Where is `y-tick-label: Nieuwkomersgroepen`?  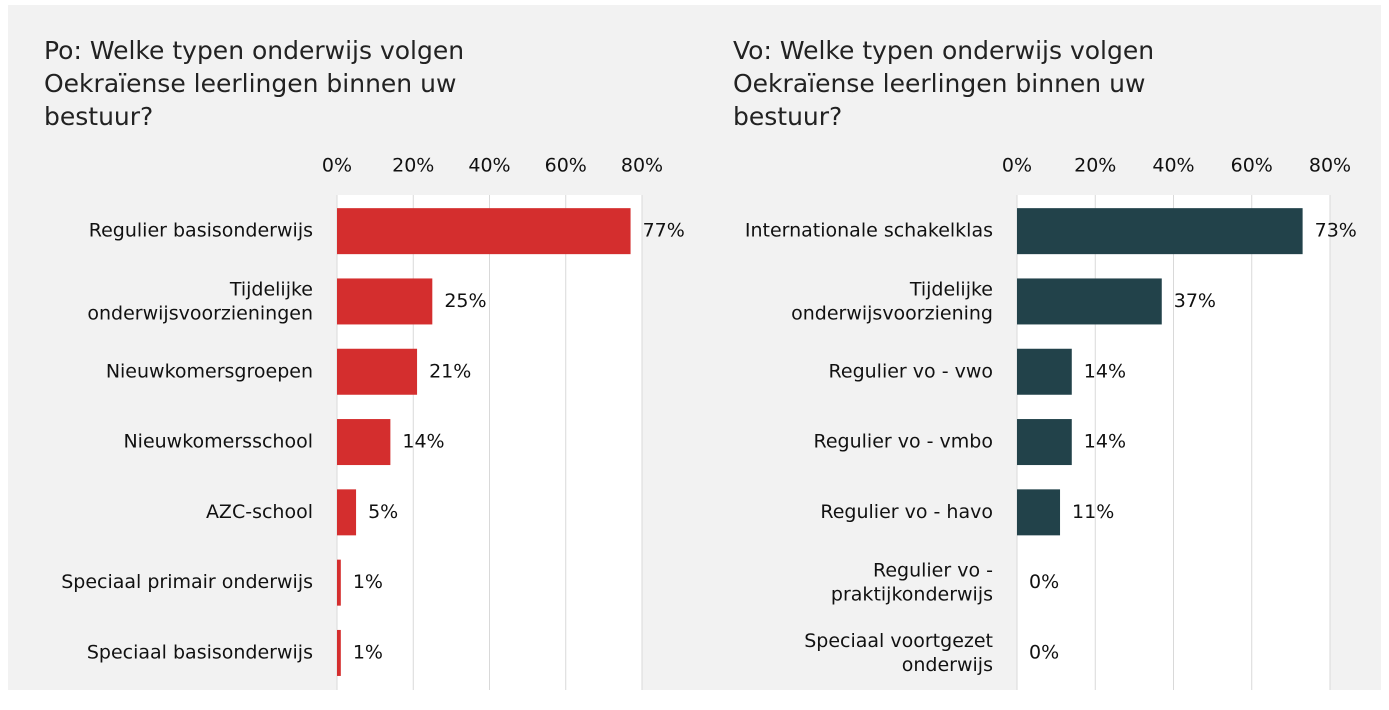 y-tick-label: Nieuwkomersgroepen is located at coordinates (209, 371).